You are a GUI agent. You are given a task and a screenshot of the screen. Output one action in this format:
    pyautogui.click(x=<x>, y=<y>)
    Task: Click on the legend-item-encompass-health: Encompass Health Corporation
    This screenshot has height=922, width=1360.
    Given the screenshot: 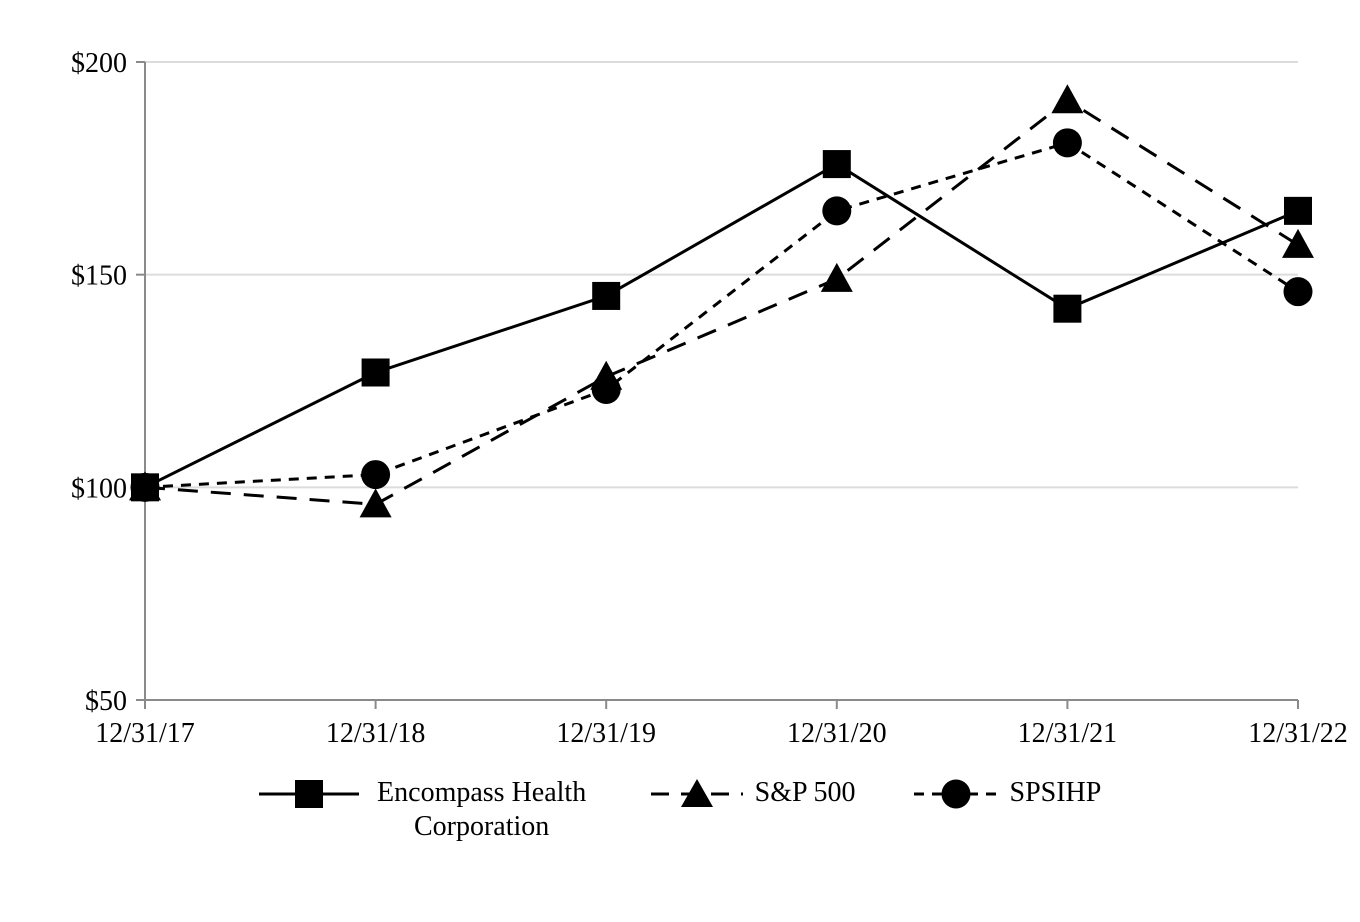 What is the action you would take?
    pyautogui.click(x=425, y=810)
    